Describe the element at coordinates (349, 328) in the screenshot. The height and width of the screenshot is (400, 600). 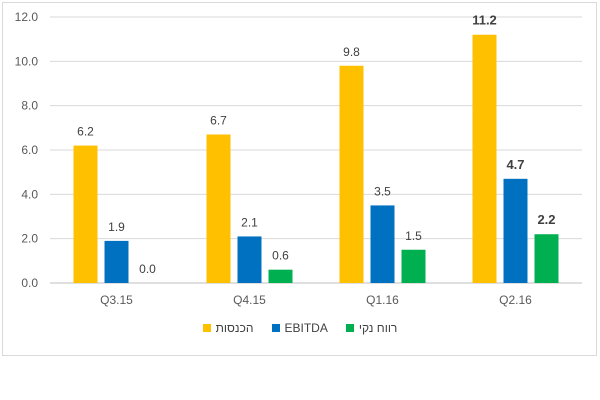
I see `legend-swatch-net-profit` at that location.